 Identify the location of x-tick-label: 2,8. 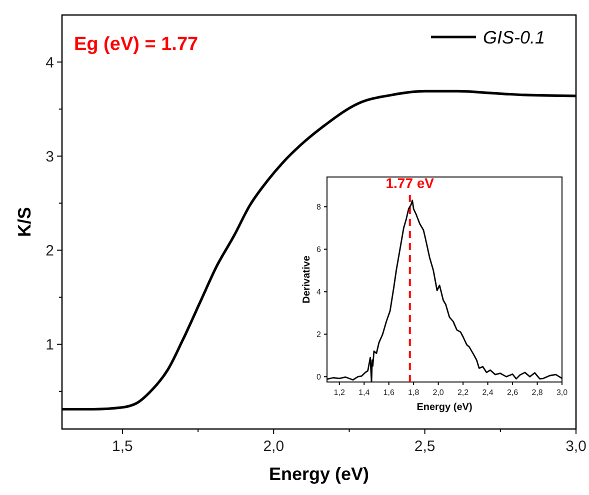
(538, 392).